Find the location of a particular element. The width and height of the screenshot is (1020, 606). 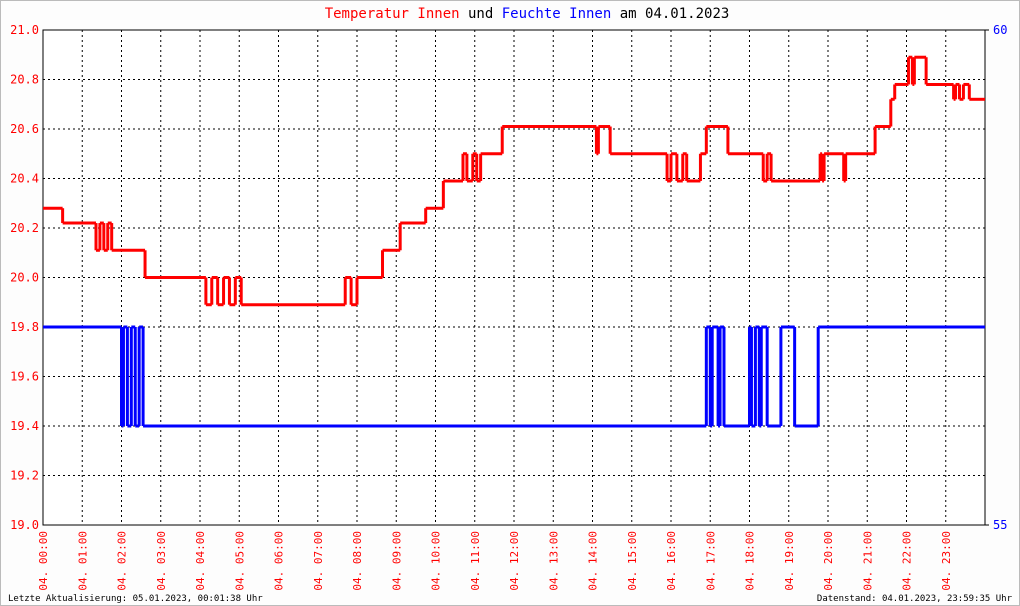

x-tick-label: 04. 00:00 is located at coordinates (43, 561).